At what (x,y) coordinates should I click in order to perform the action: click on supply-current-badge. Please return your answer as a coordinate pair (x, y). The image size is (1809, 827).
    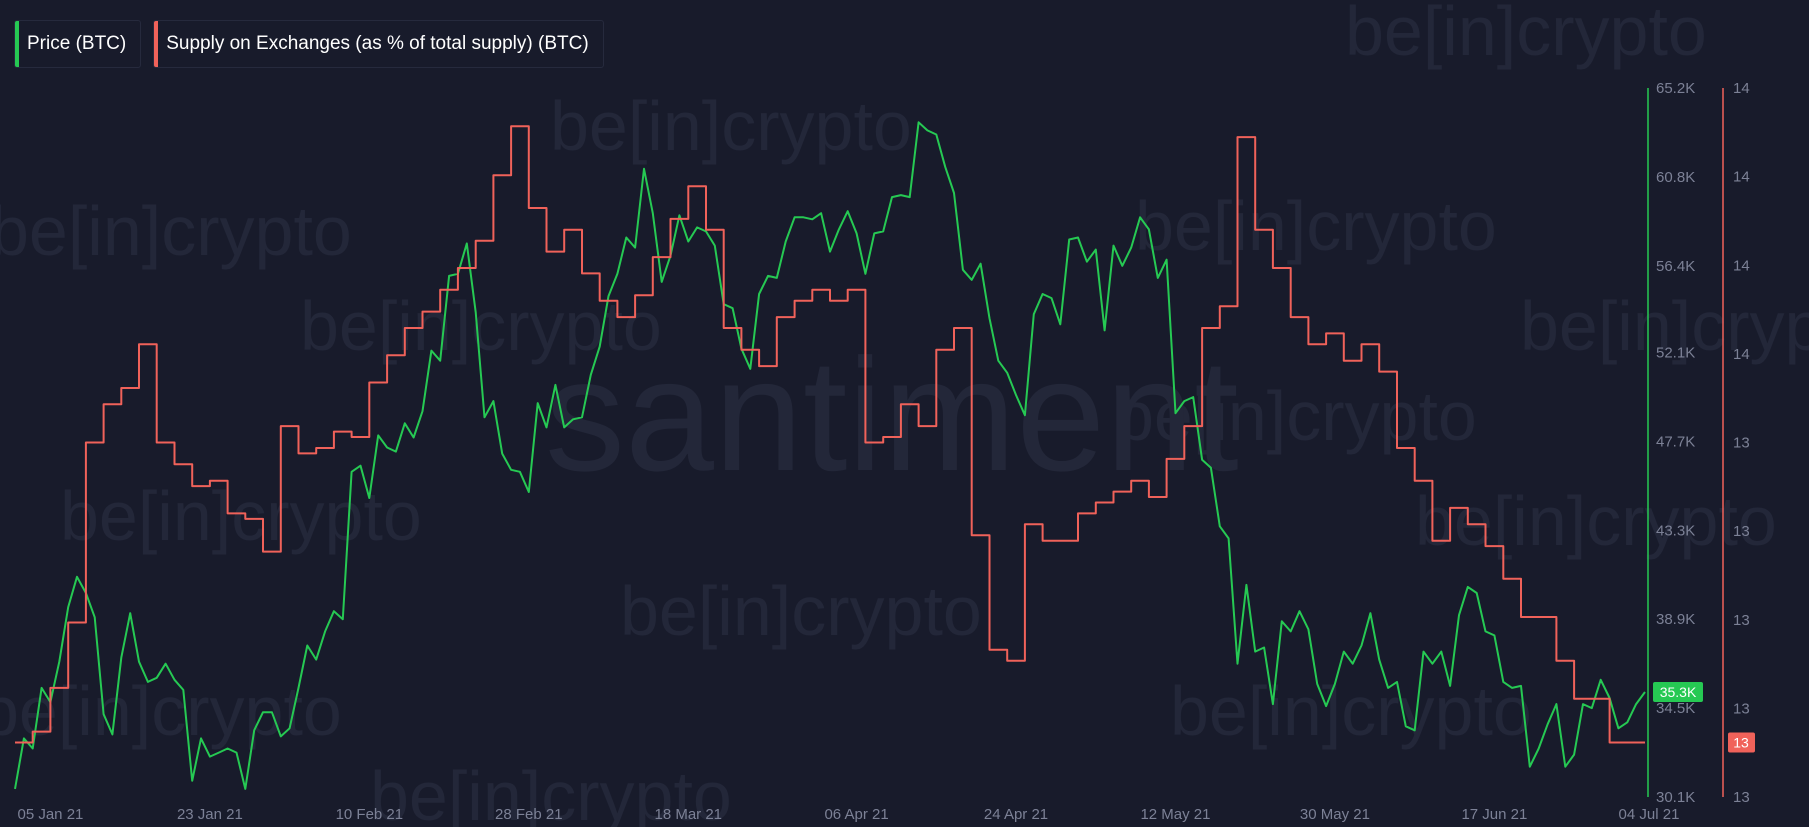
    Looking at the image, I should click on (1741, 742).